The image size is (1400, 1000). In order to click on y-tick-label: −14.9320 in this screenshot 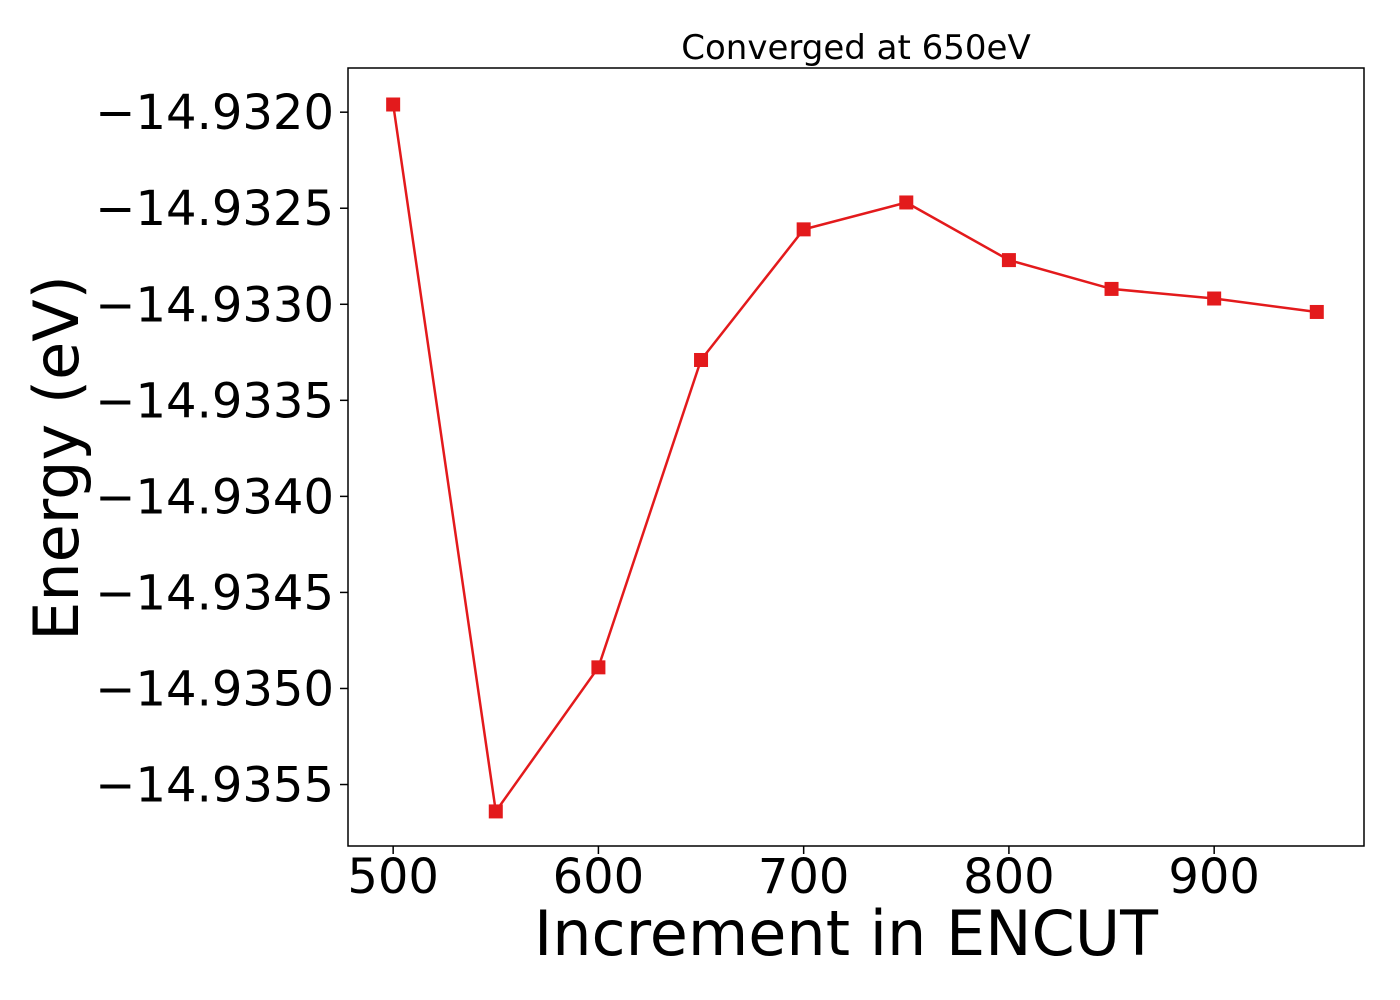, I will do `click(214, 113)`.